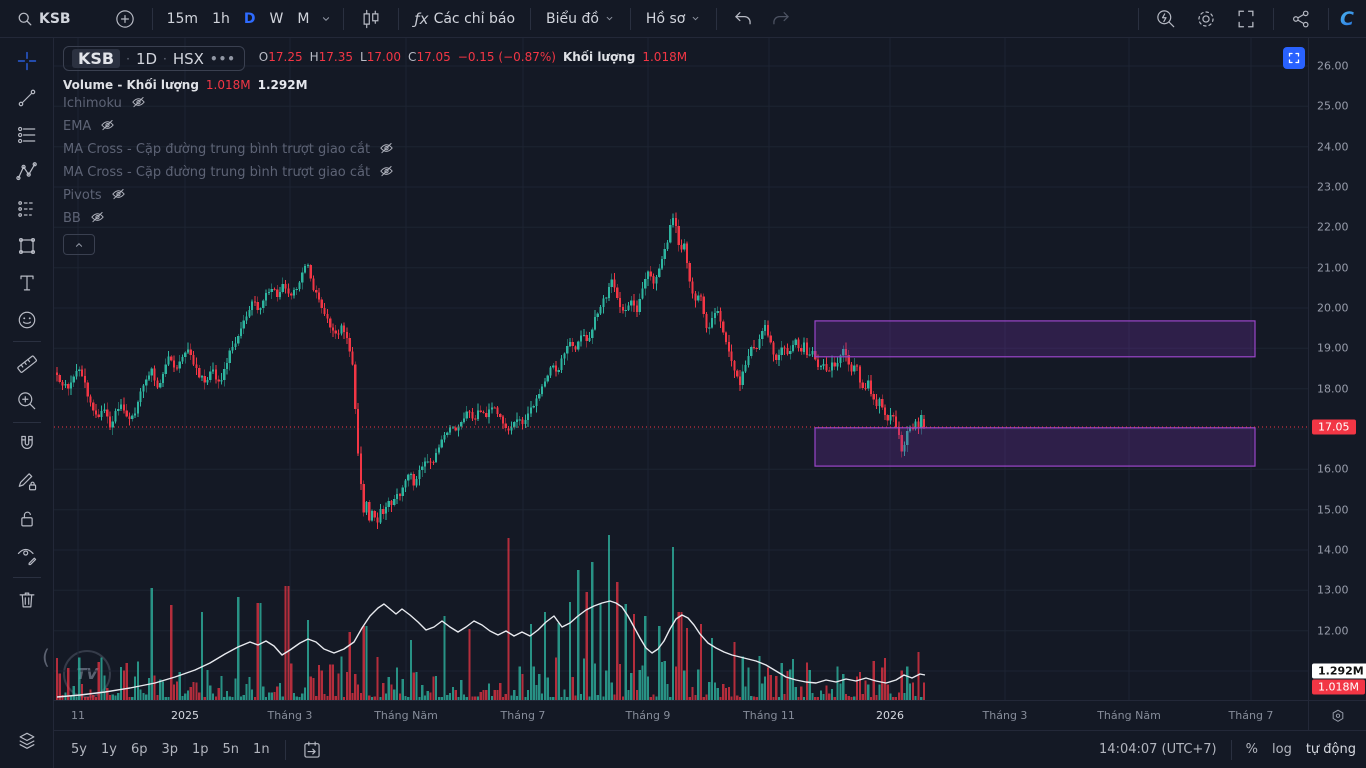 The height and width of the screenshot is (768, 1366). Describe the element at coordinates (375, 126) in the screenshot. I see `indicator-row: EMA` at that location.